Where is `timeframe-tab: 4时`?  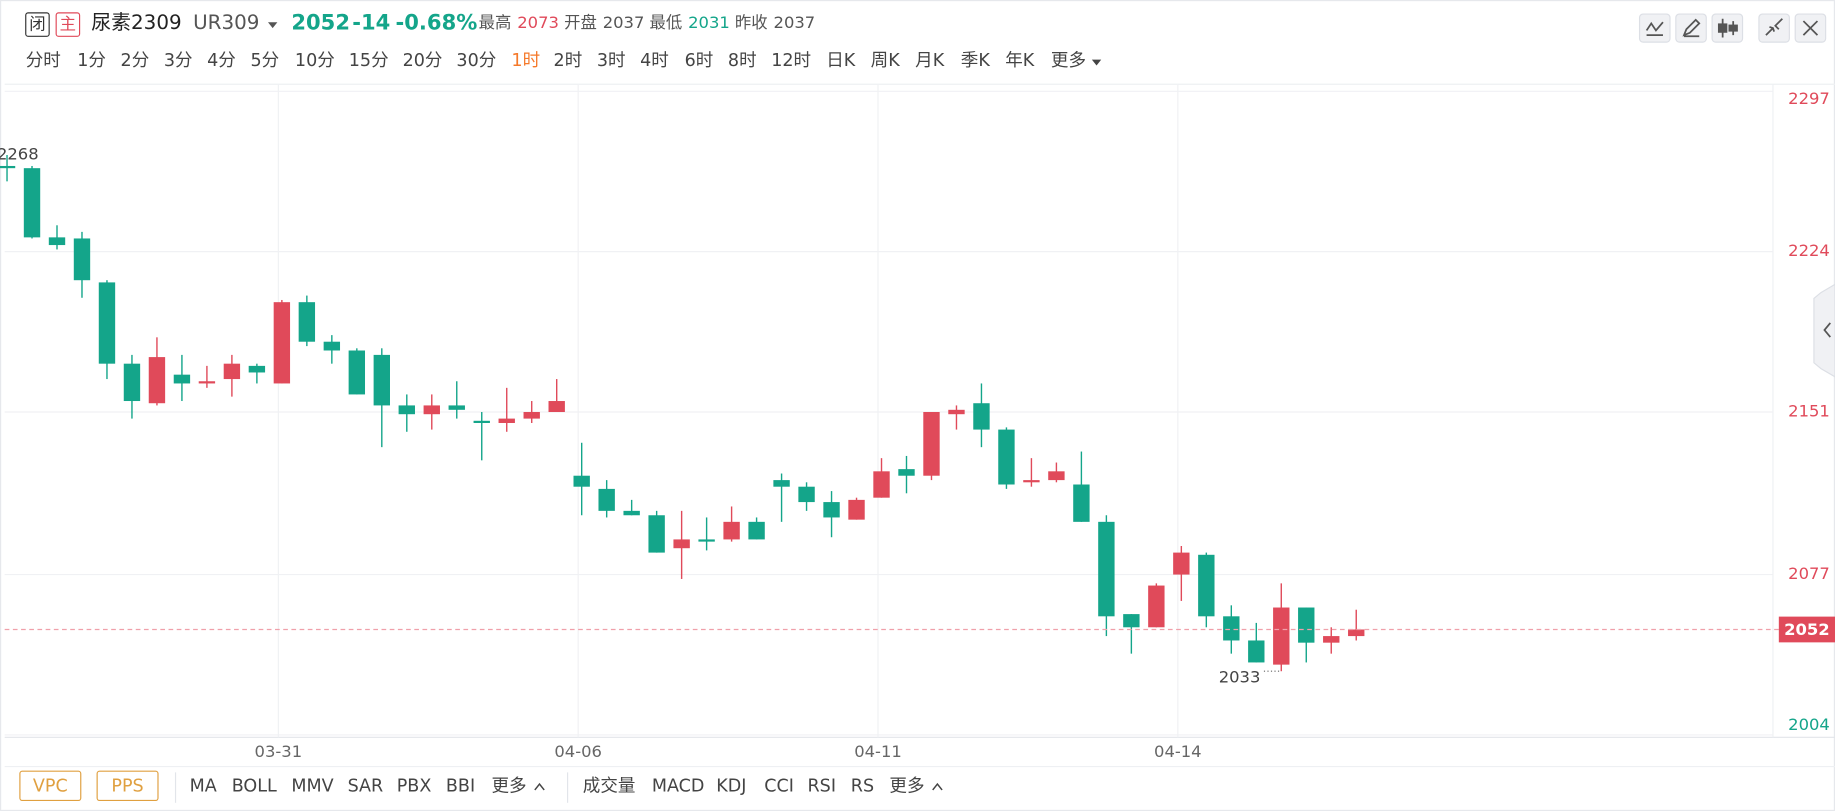
timeframe-tab: 4时 is located at coordinates (654, 61).